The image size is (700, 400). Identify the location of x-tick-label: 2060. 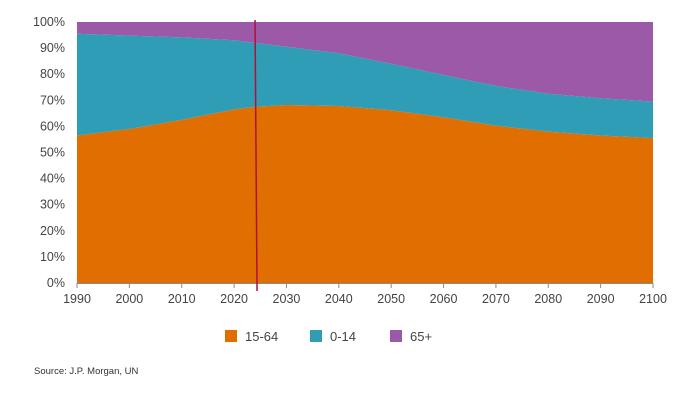
(444, 299).